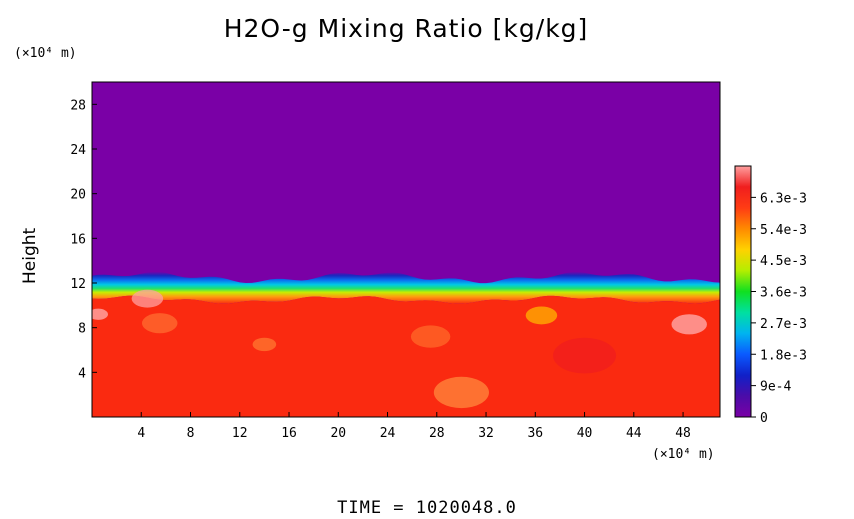 Image resolution: width=854 pixels, height=519 pixels. What do you see at coordinates (406, 28) in the screenshot?
I see `chart-title: H2O-g Mixing Ratio [kg/kg]` at bounding box center [406, 28].